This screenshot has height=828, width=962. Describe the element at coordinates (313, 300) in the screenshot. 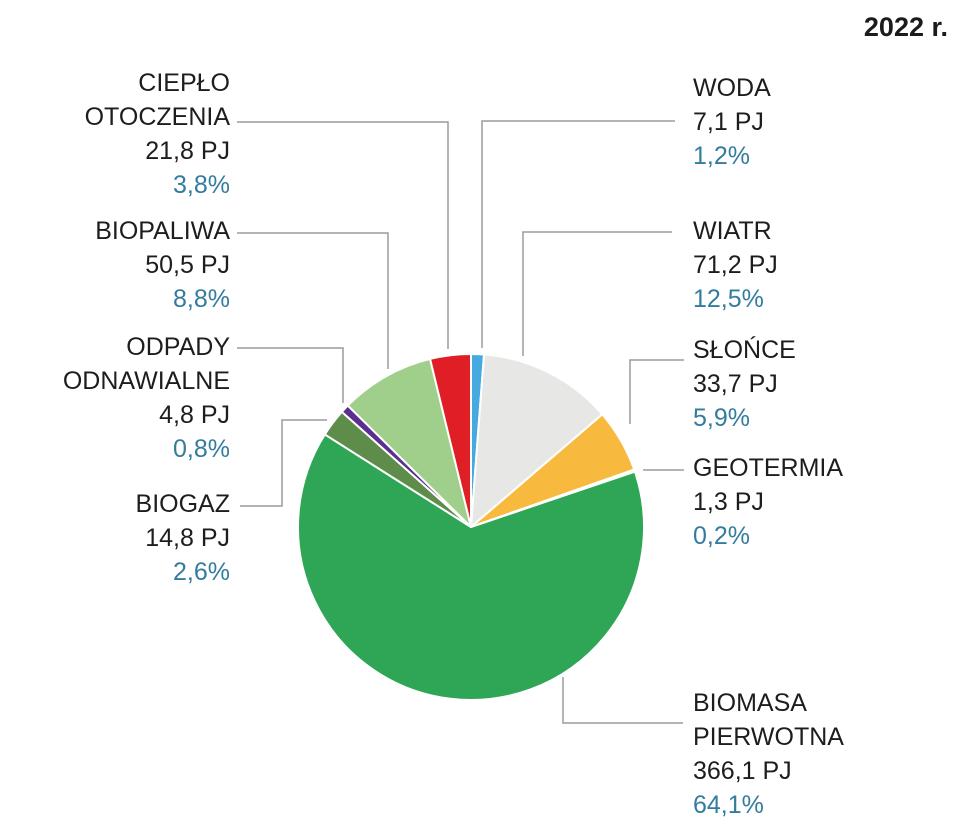

I see `leader-line-biopaliwa` at that location.